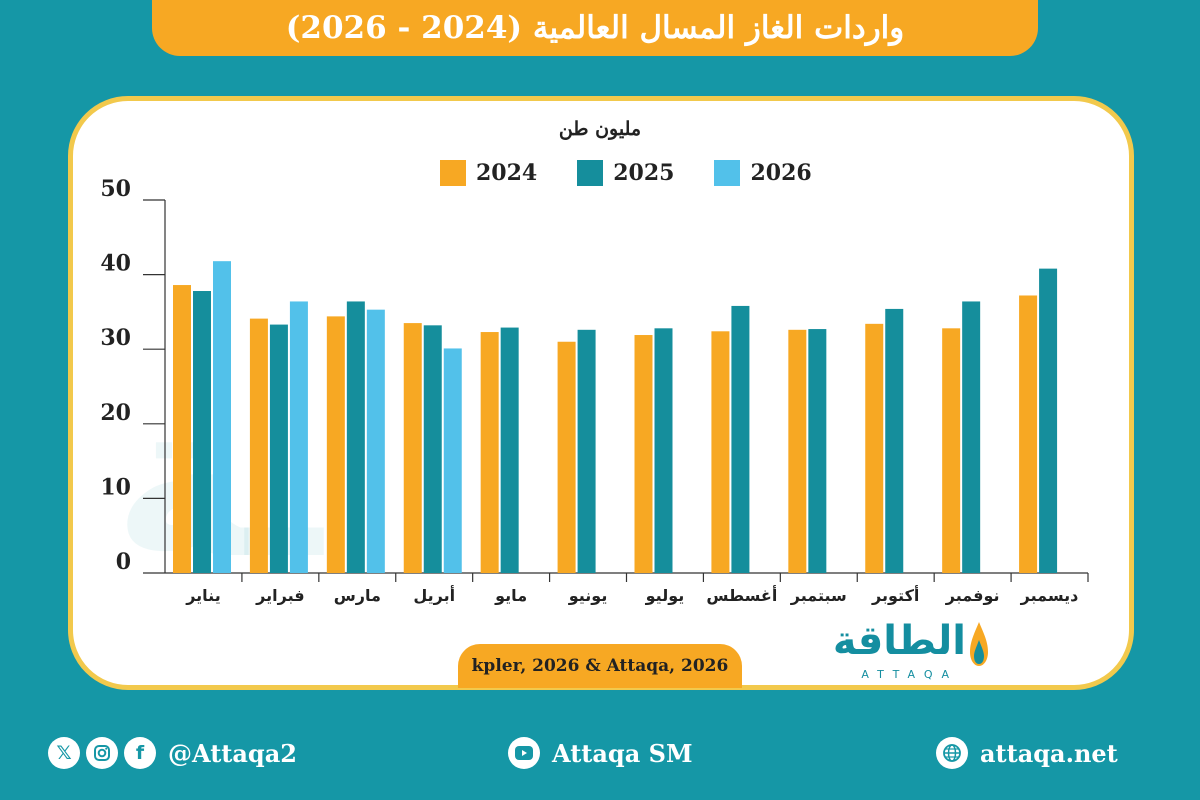 This screenshot has width=1200, height=800. Describe the element at coordinates (979, 644) in the screenshot. I see `flame-drop-icon` at that location.